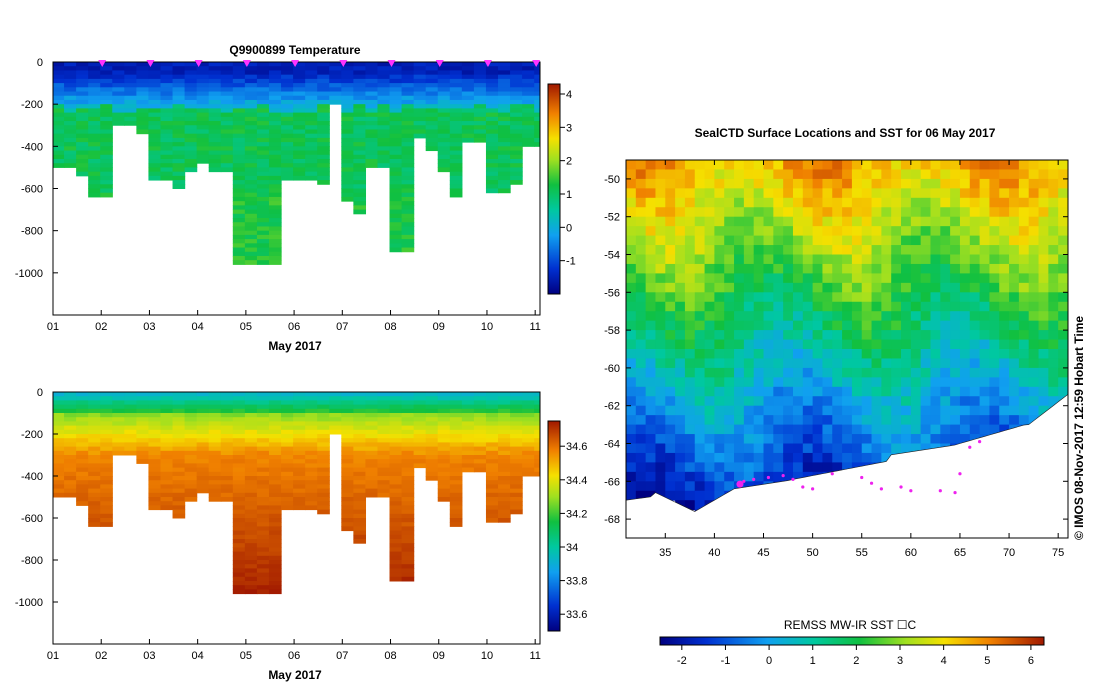 The image size is (1099, 700). I want to click on salinity-xlabel: May 2017, so click(295, 675).